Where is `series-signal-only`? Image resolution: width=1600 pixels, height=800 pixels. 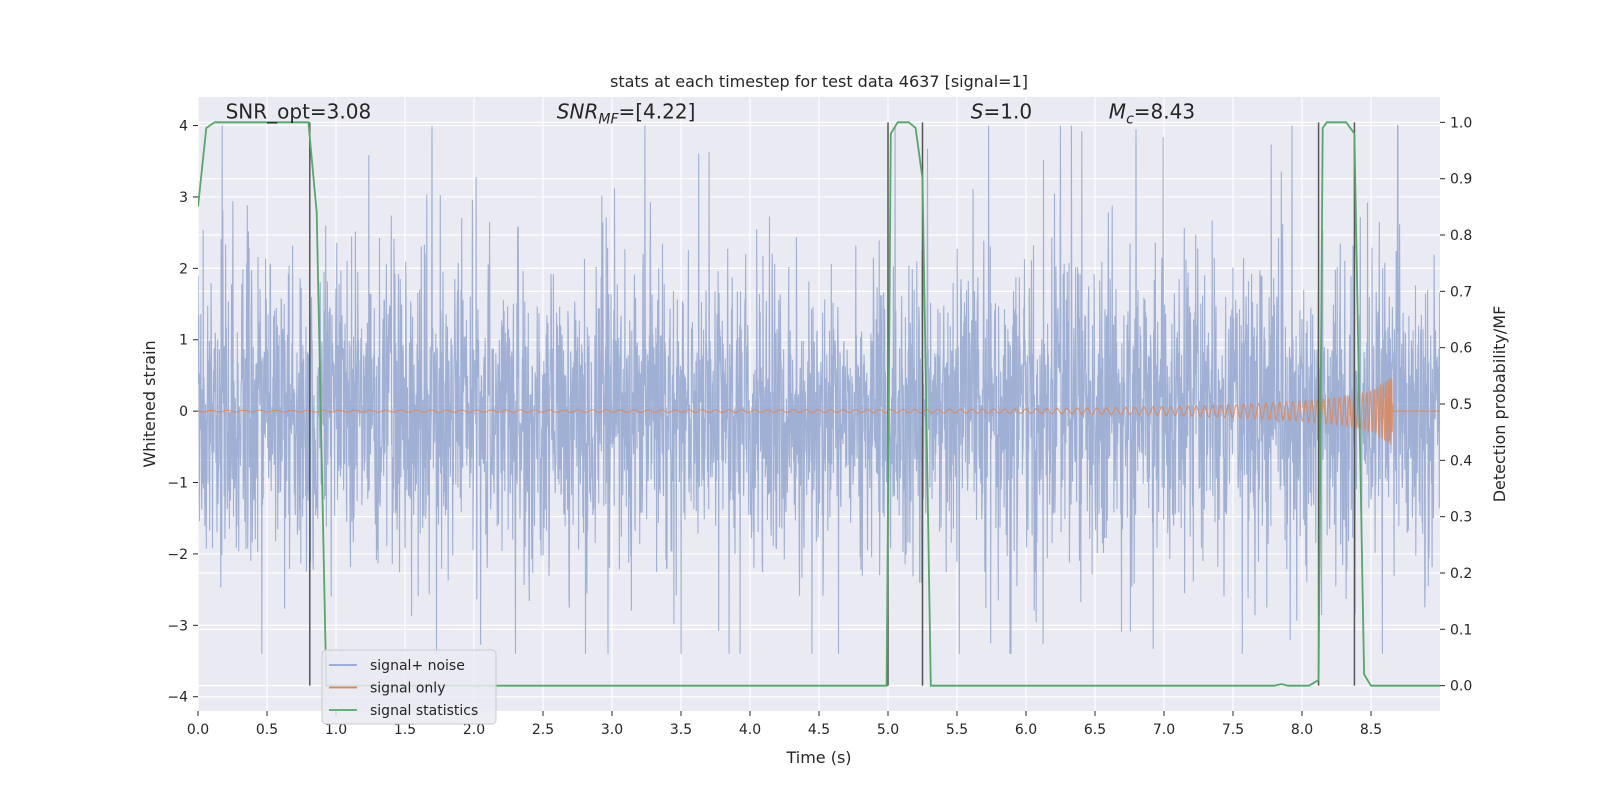 series-signal-only is located at coordinates (819, 411).